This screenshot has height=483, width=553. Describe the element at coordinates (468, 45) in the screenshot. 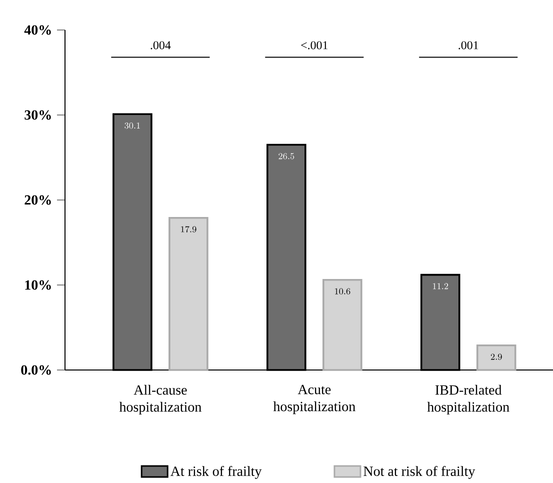

I see `annotation: .001` at that location.